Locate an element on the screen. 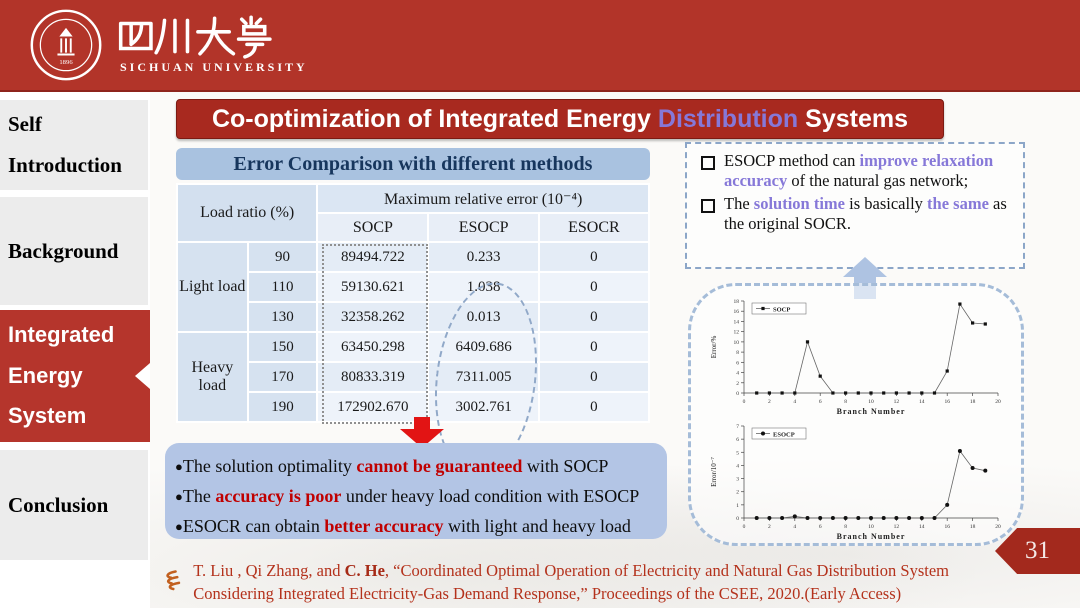  sidebar-item-background: Background is located at coordinates (74, 251).